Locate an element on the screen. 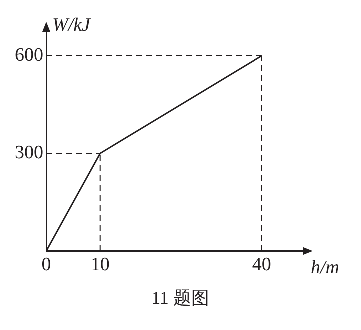 This screenshot has width=361, height=330. x-tick-label: 40 is located at coordinates (262, 265).